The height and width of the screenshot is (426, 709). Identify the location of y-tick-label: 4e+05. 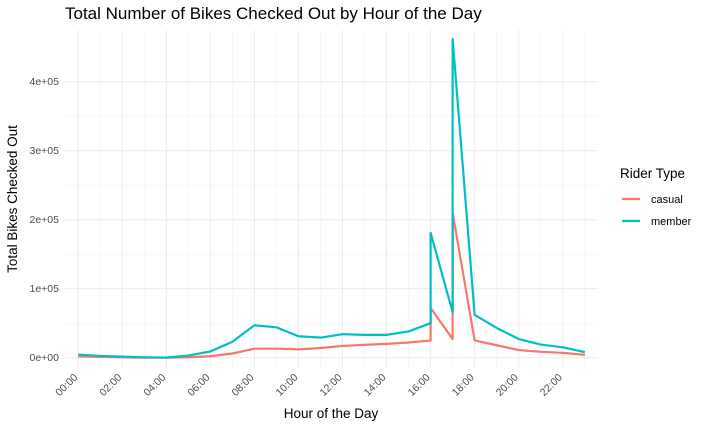
(45, 82).